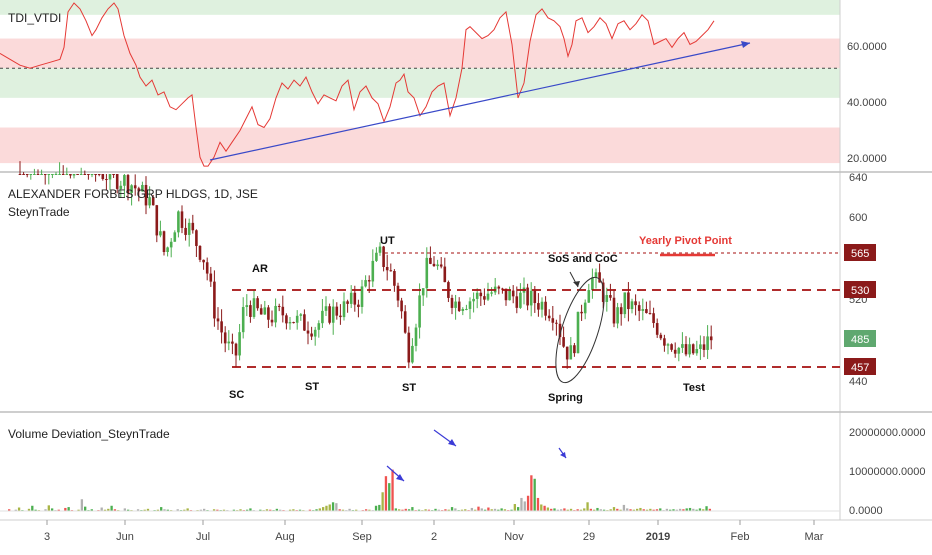 This screenshot has height=555, width=932. What do you see at coordinates (203, 537) in the screenshot?
I see `time-axis-label: Jul` at bounding box center [203, 537].